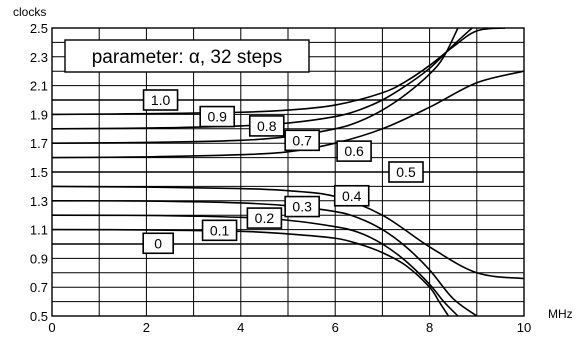  I want to click on x-tick-label: 6, so click(335, 327).